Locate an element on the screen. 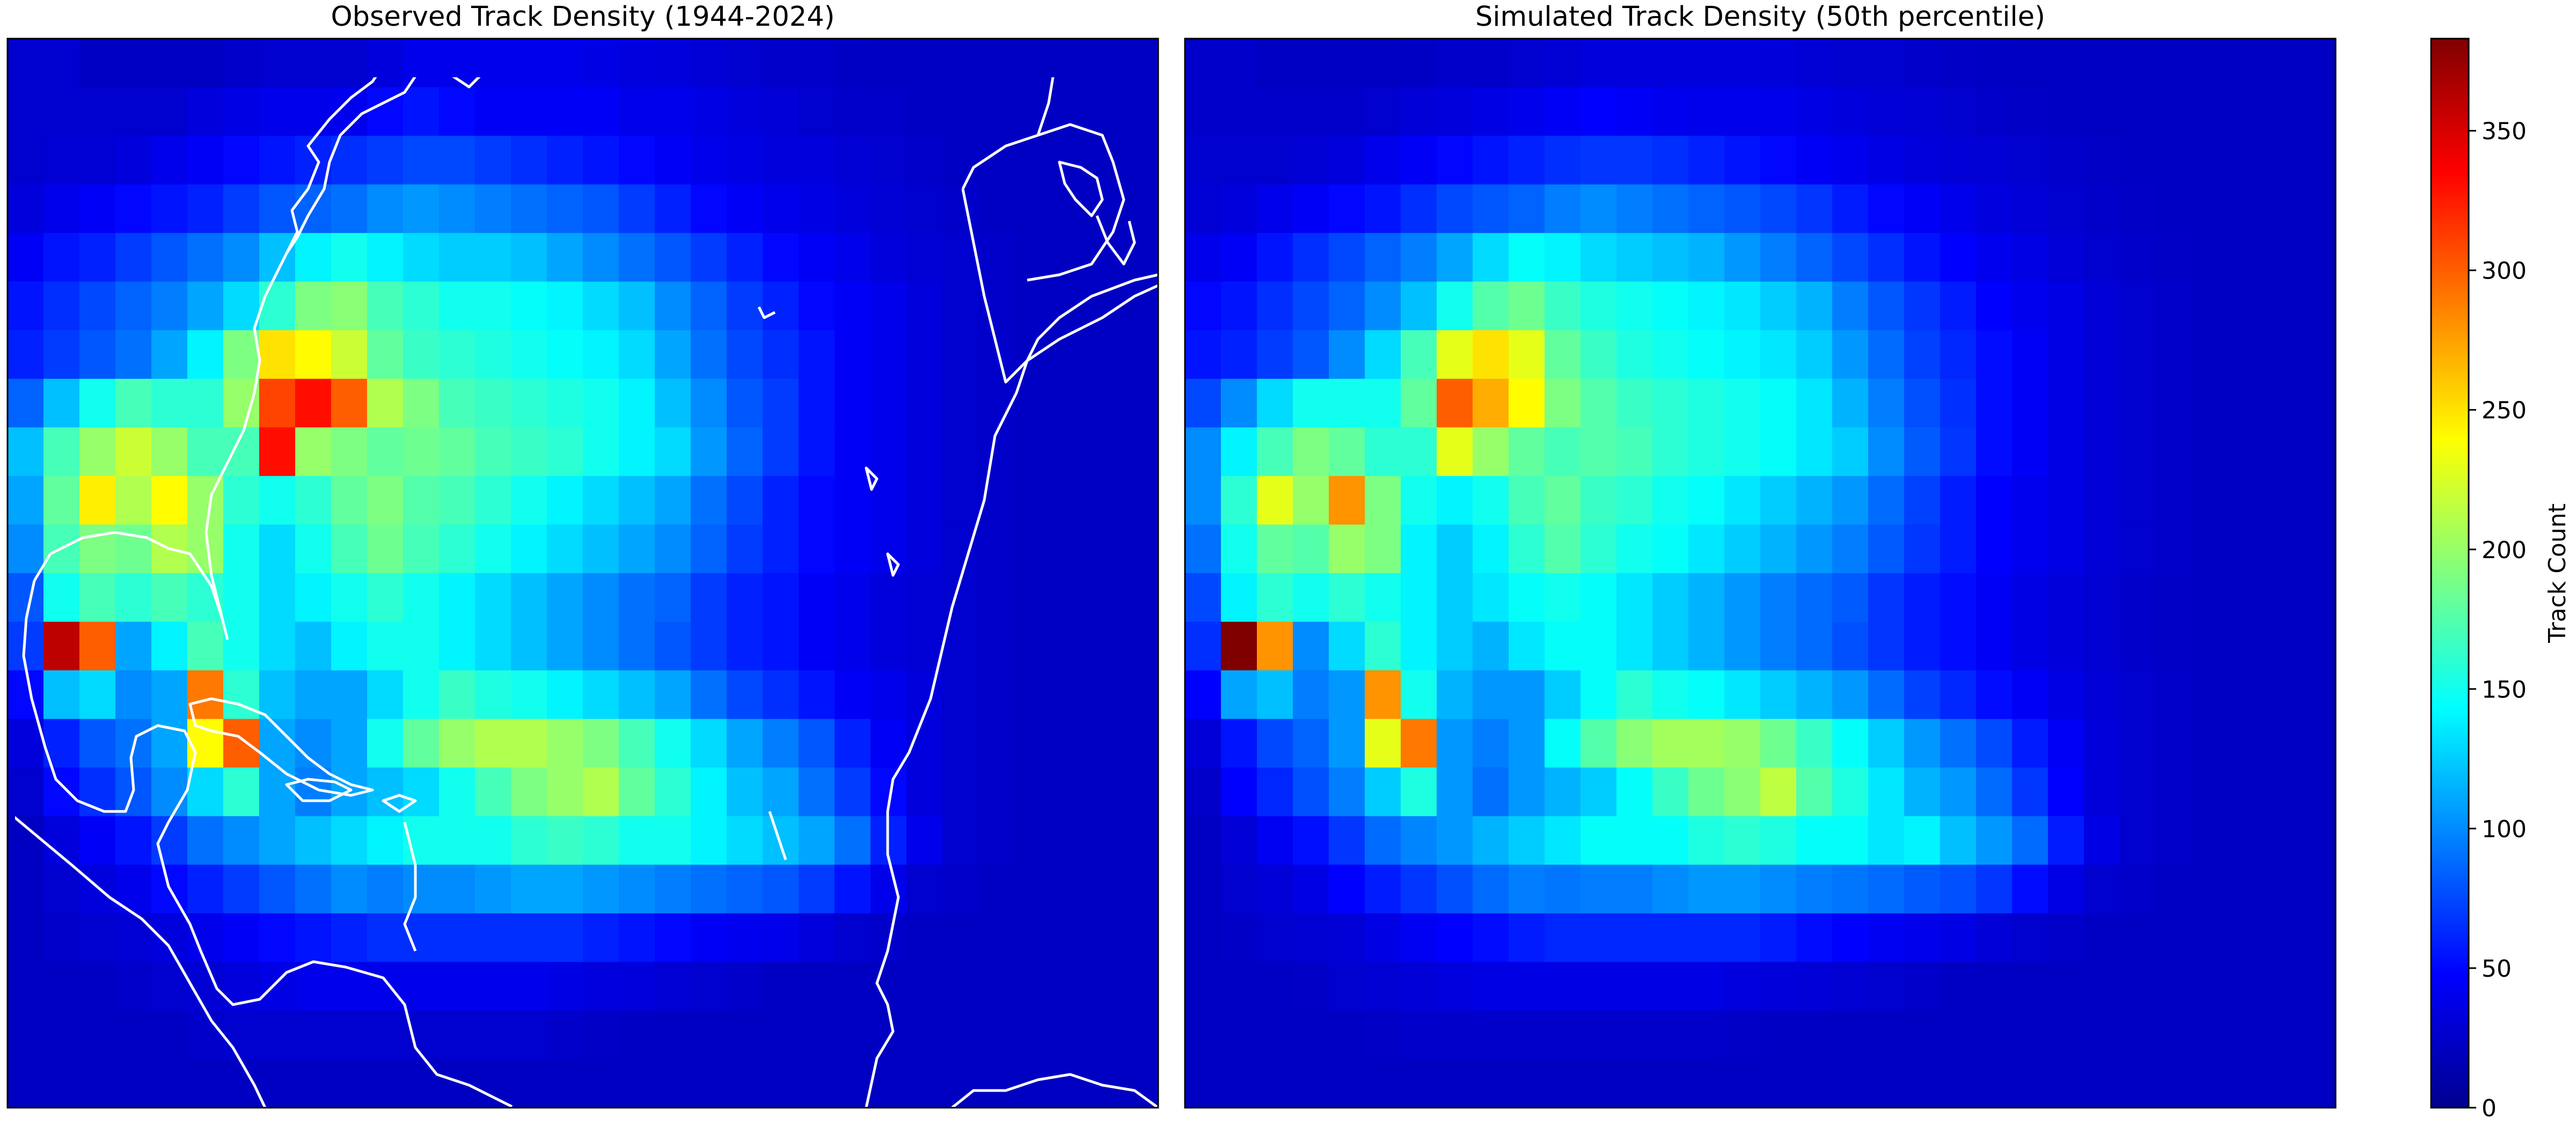 Image resolution: width=2576 pixels, height=1127 pixels. colorbar-tick-label: 150 is located at coordinates (2504, 690).